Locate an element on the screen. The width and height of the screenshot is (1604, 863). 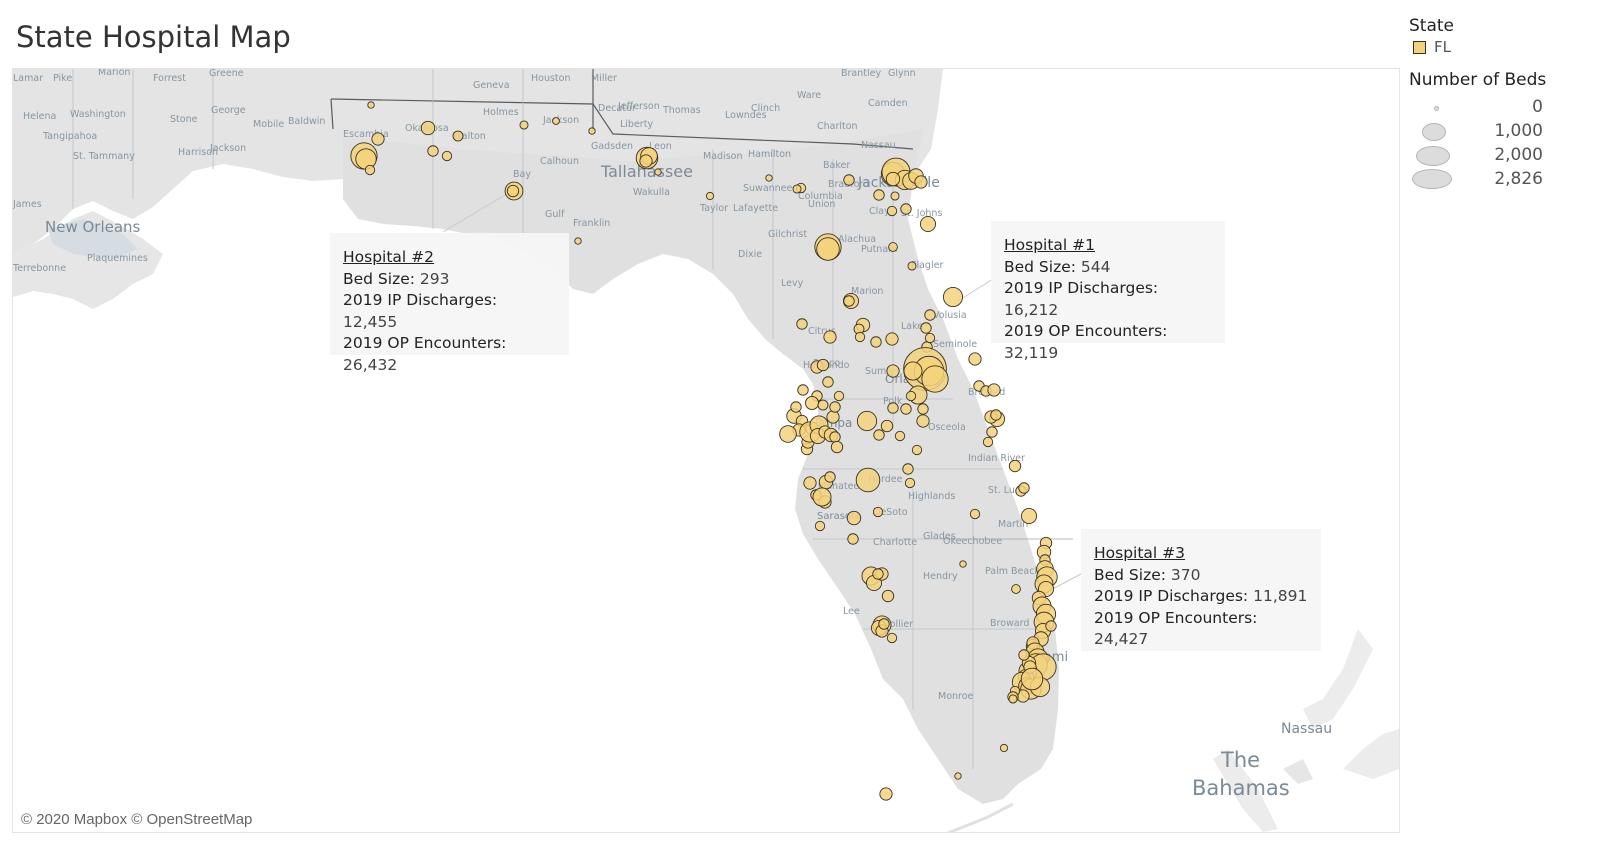
legend-size-item: 1,000 is located at coordinates (1504, 132).